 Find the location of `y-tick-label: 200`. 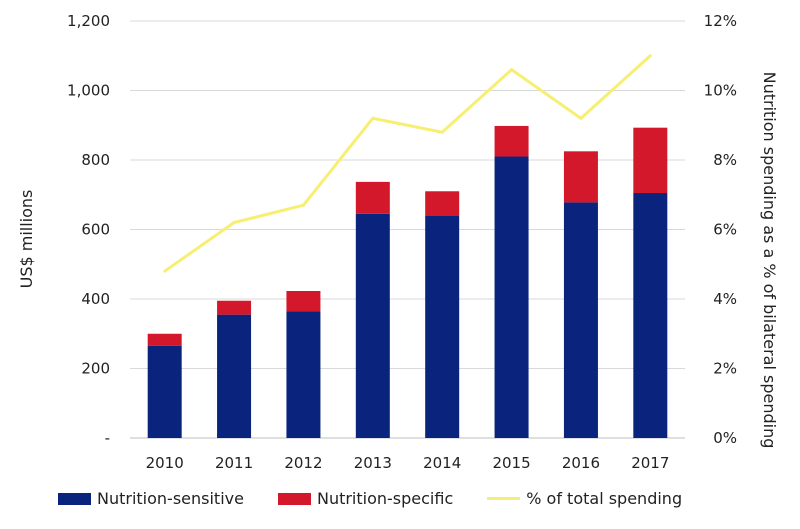

y-tick-label: 200 is located at coordinates (95, 369).